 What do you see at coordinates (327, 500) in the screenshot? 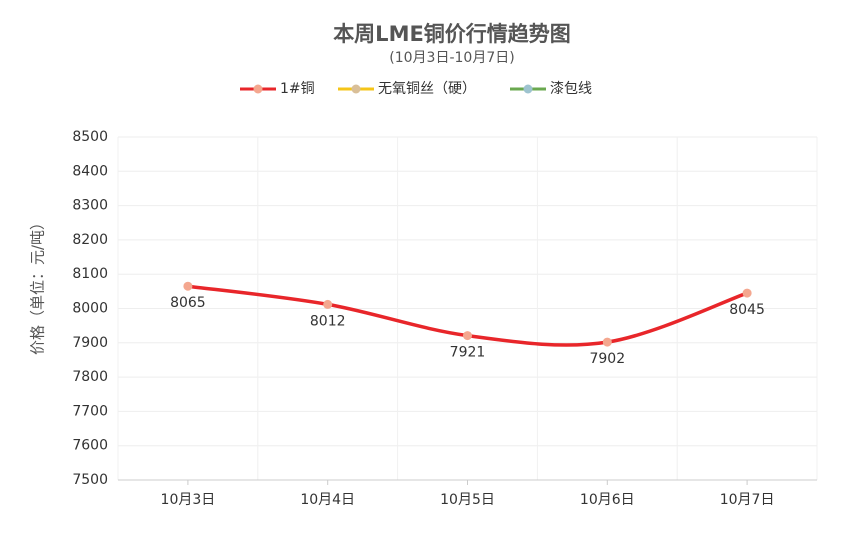
I see `x-tick-label: 10月4日` at bounding box center [327, 500].